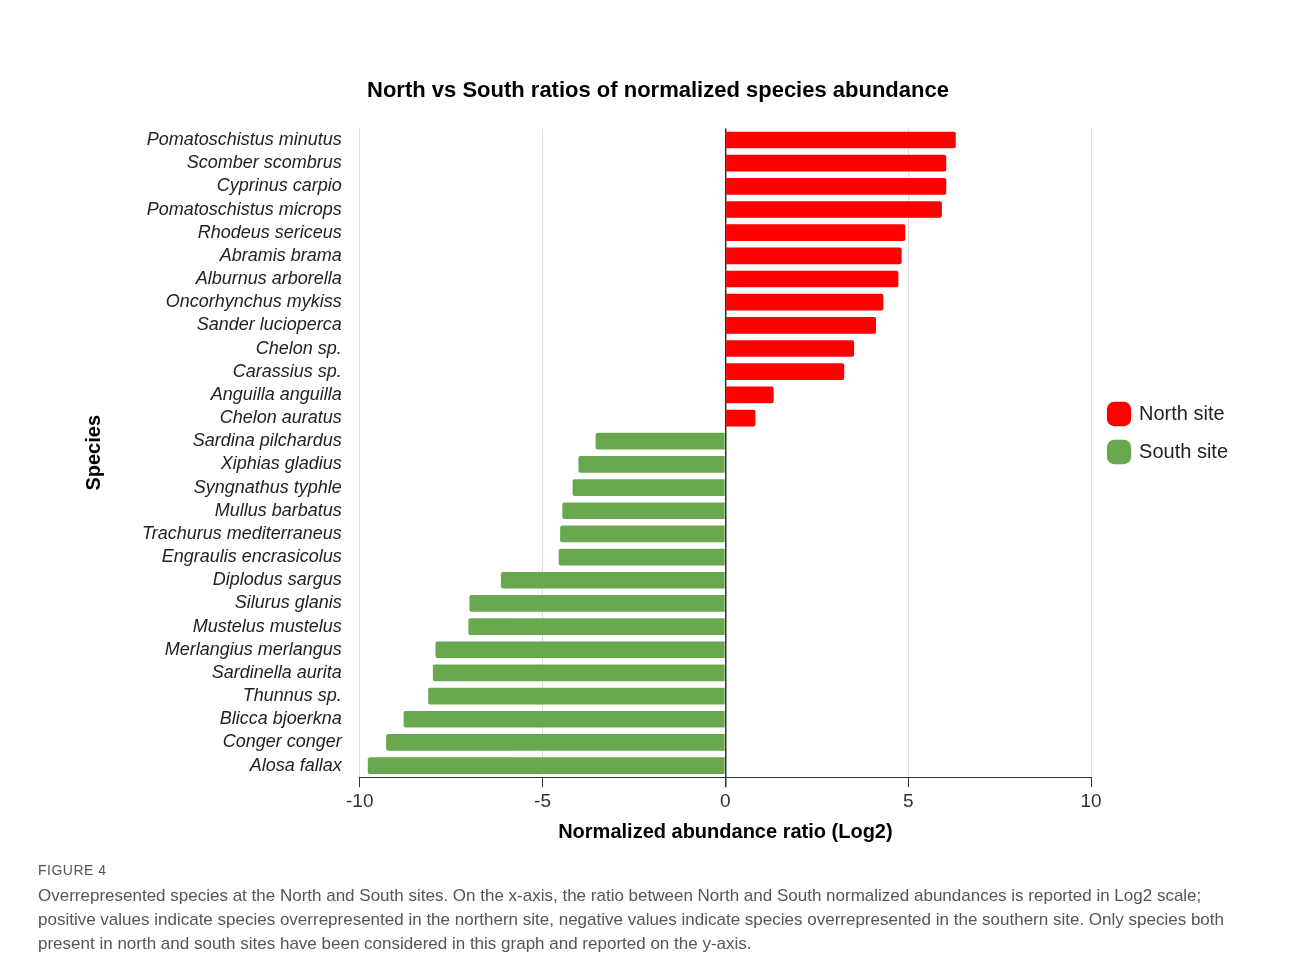 The height and width of the screenshot is (971, 1290). I want to click on y-tick-label: Merlangius merlangus, so click(253, 648).